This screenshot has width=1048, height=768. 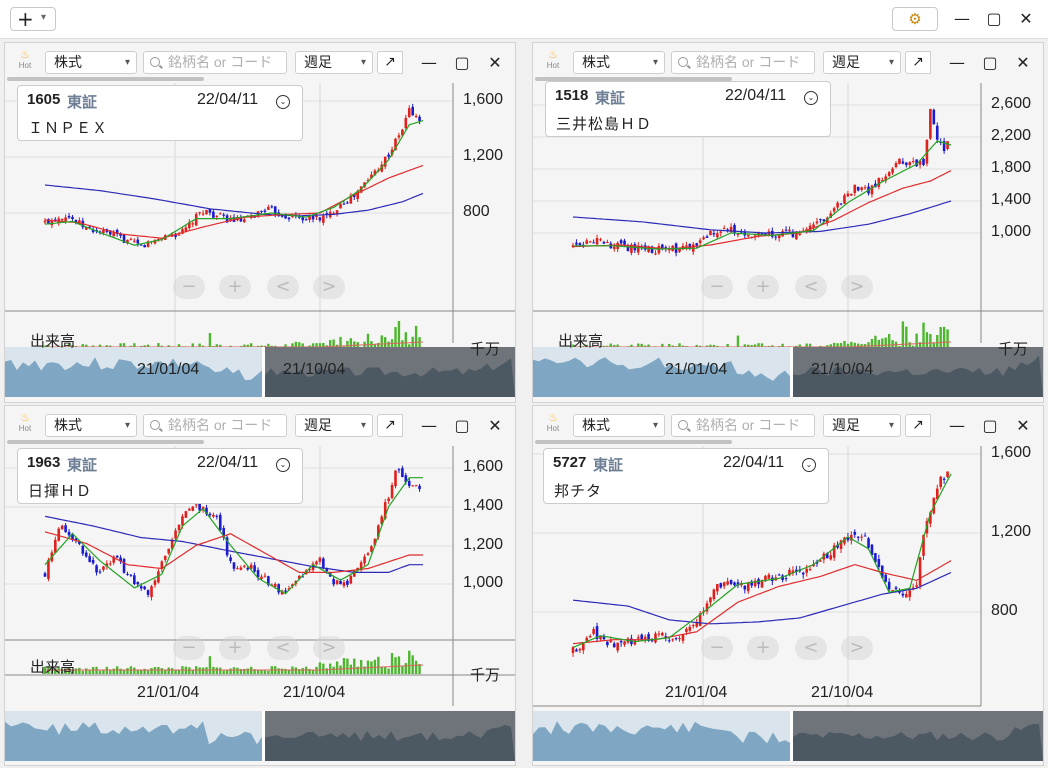 I want to click on settings-button: ⚙, so click(x=915, y=19).